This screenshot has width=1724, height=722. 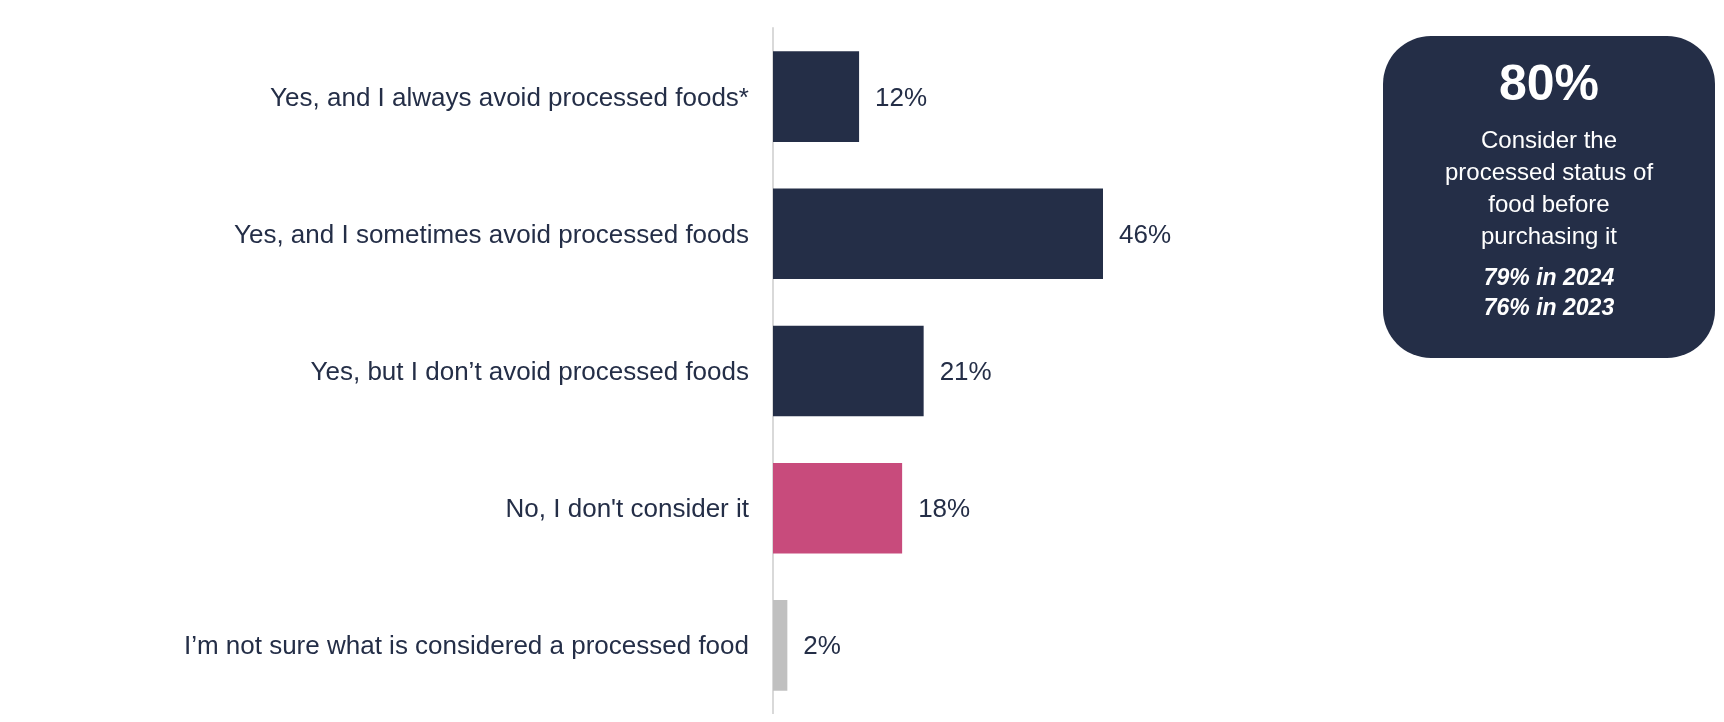 I want to click on text: 76% in 2023, so click(x=1549, y=307).